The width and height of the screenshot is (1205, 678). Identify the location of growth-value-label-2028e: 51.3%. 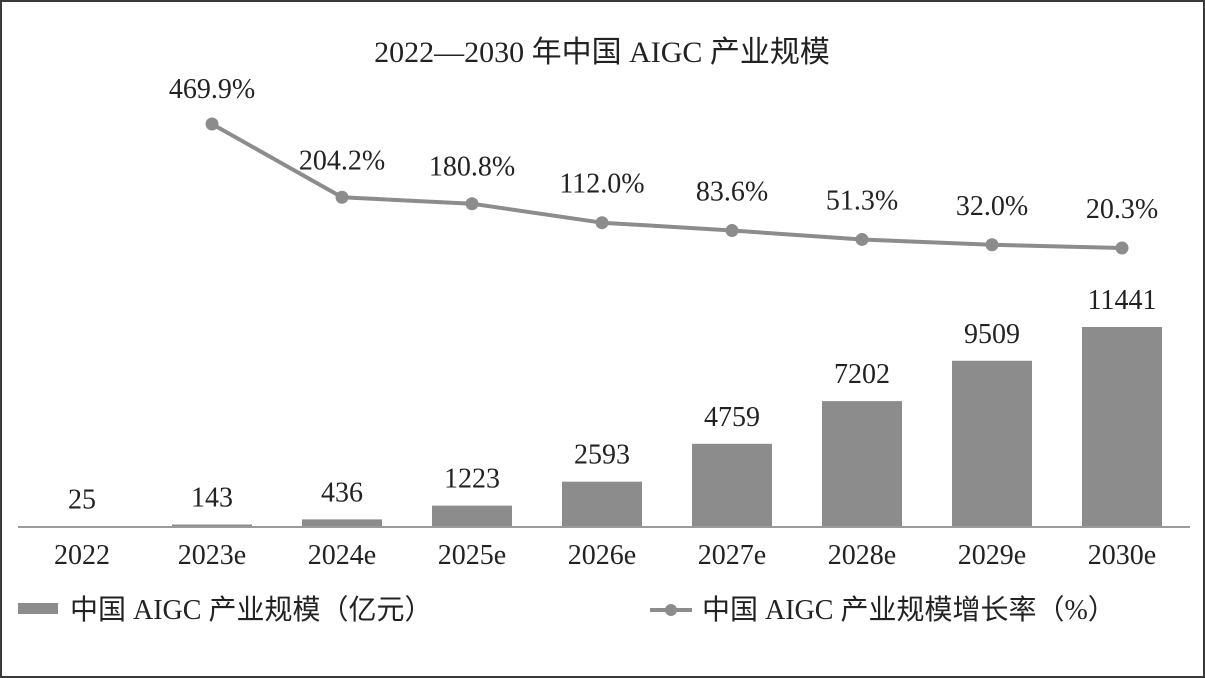
(862, 200).